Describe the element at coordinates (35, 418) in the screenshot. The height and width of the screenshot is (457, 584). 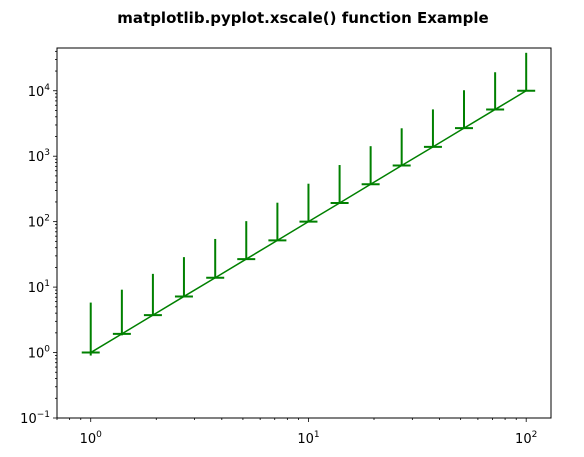
I see `y-tick-label: 10⁻¹` at that location.